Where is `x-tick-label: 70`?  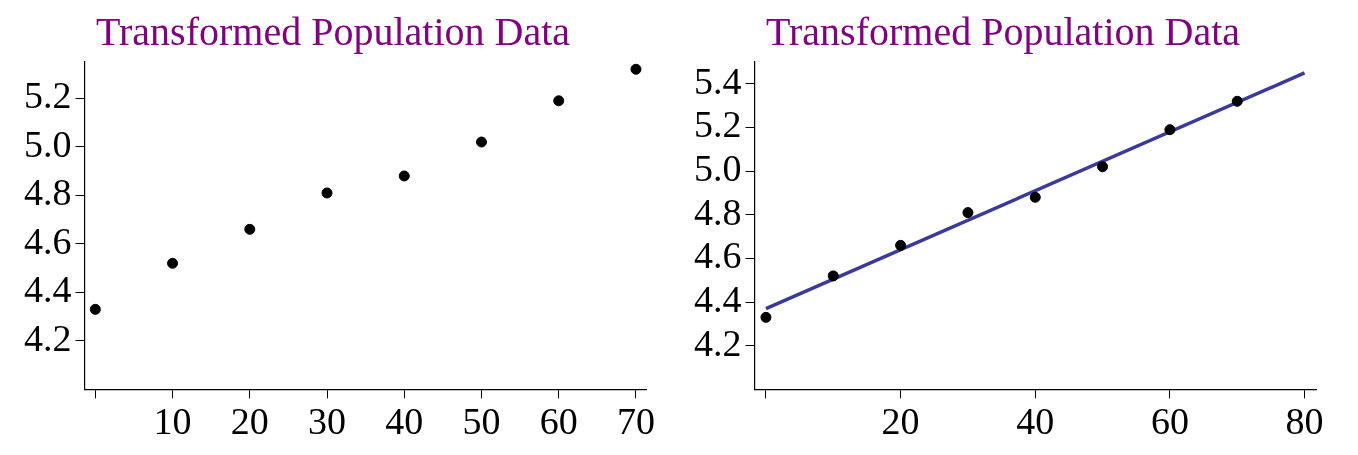 x-tick-label: 70 is located at coordinates (635, 421).